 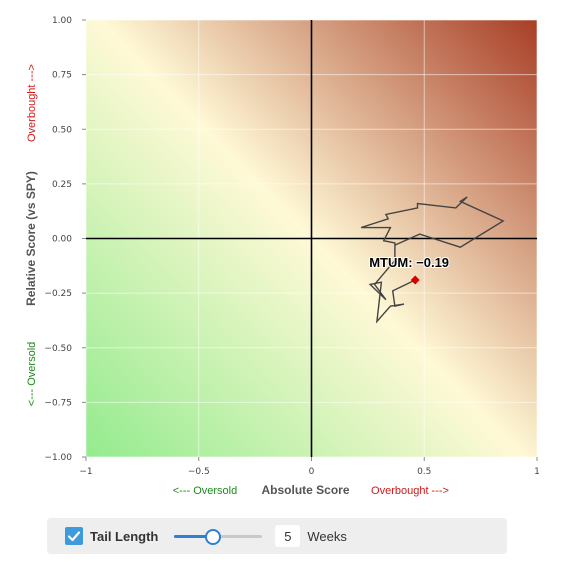 I want to click on x-tick-label: 0, so click(x=312, y=472).